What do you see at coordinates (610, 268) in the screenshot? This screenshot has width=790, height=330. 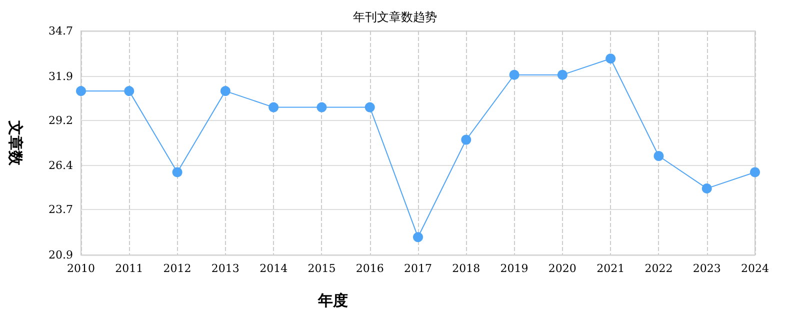 I see `x-tick-label: 2021` at bounding box center [610, 268].